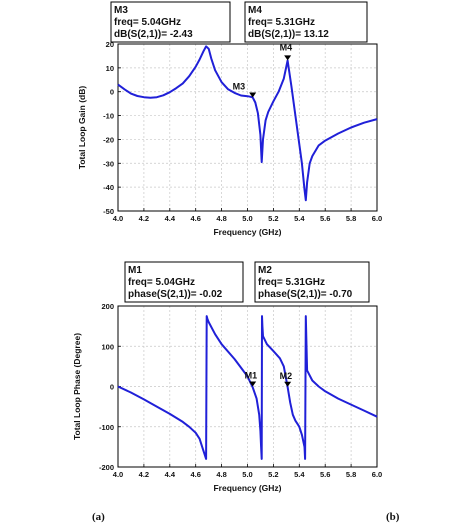  I want to click on marker-readout-line: phase(S(2,1))= -0.02, so click(175, 294).